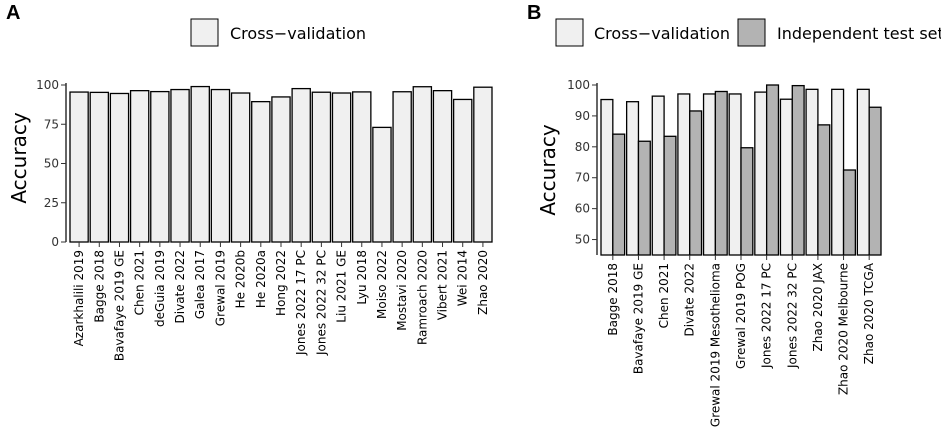  Describe the element at coordinates (298, 33) in the screenshot. I see `legend-label-a-cv: Cross−validation` at that location.